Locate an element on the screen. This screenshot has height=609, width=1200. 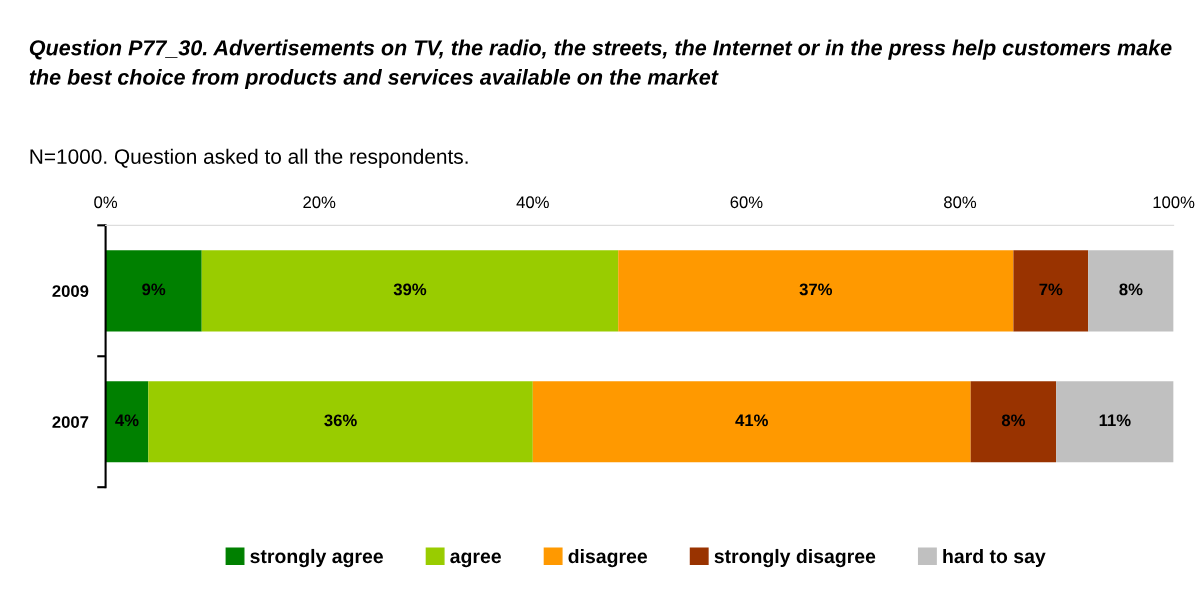
legend-label: strongly disagree is located at coordinates (795, 558).